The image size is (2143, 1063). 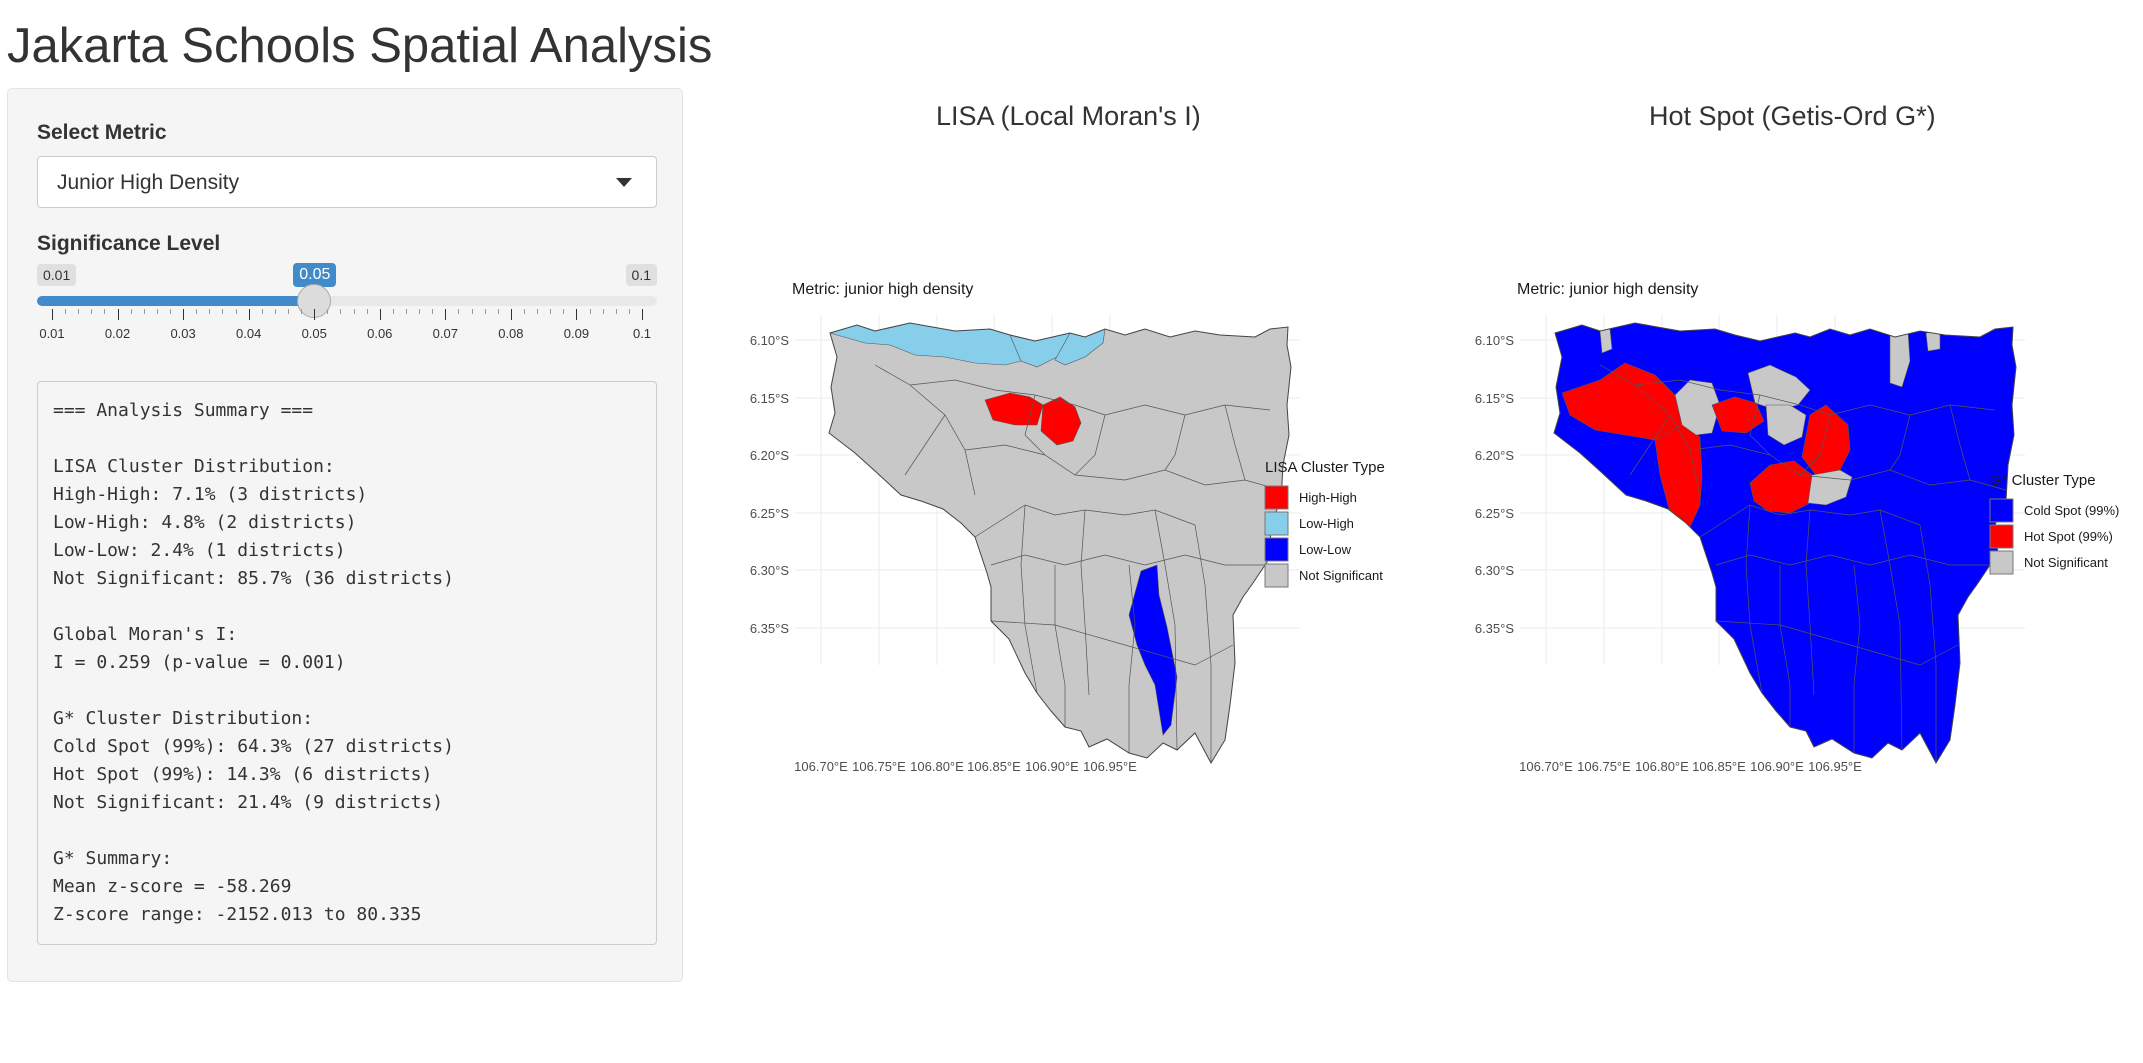 I want to click on slider-tick-label: 0.07, so click(x=445, y=333).